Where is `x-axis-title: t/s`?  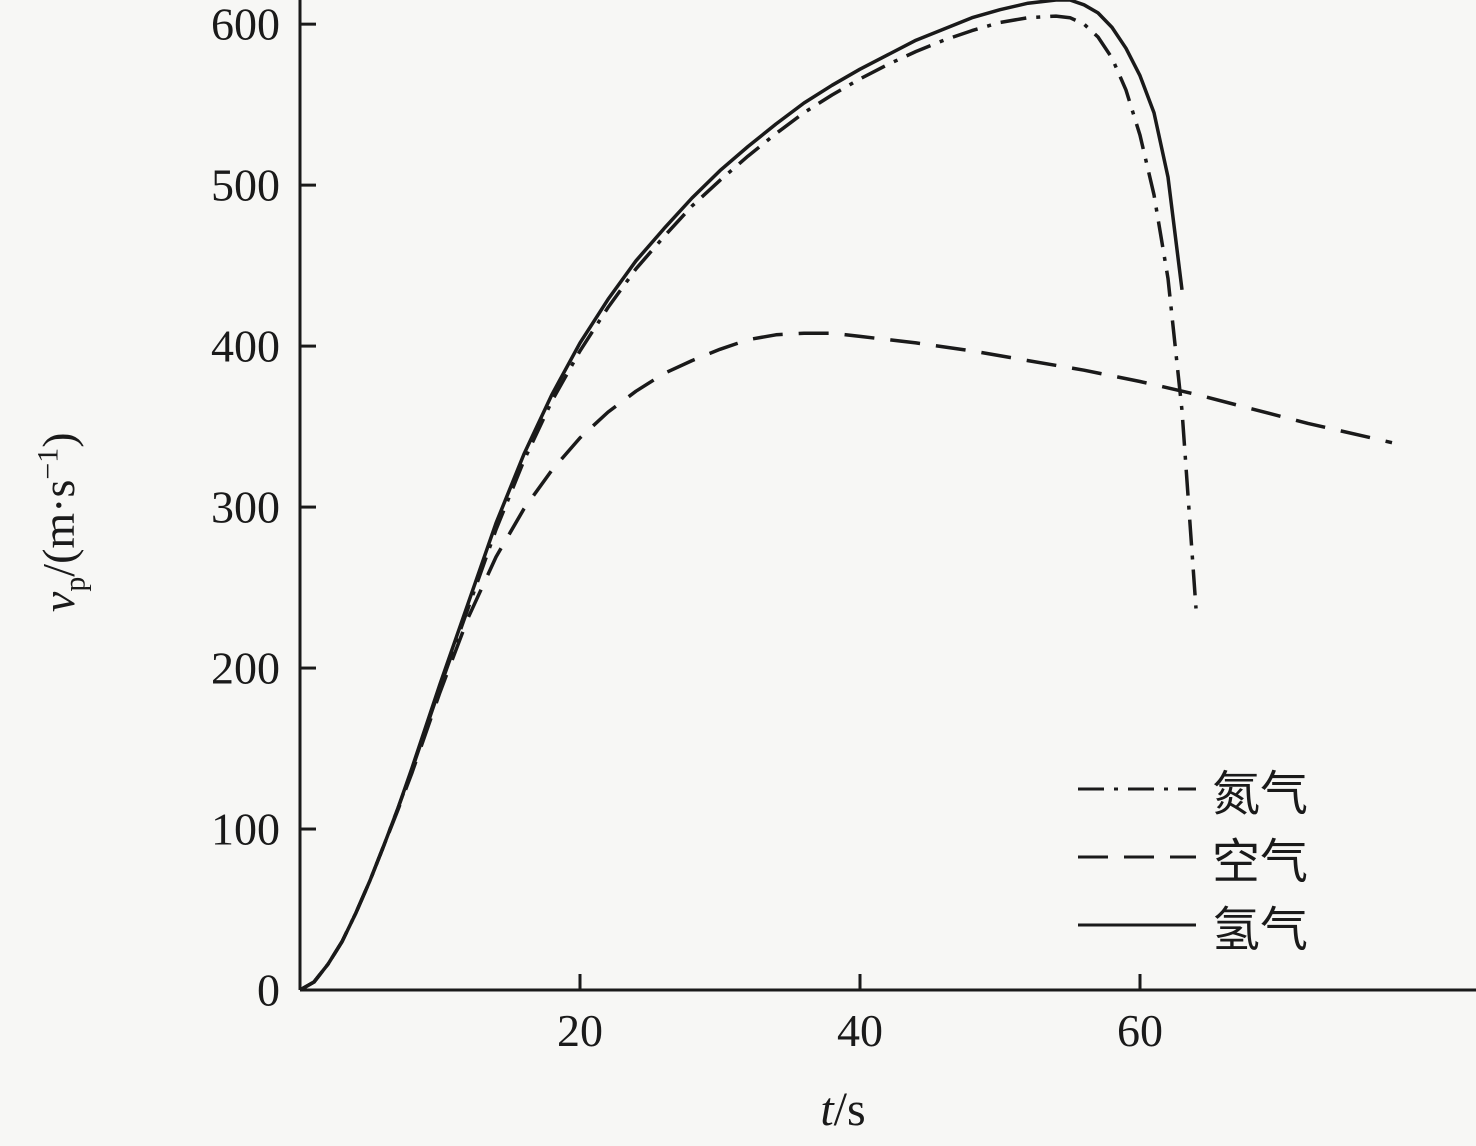
x-axis-title: t/s is located at coordinates (843, 1109).